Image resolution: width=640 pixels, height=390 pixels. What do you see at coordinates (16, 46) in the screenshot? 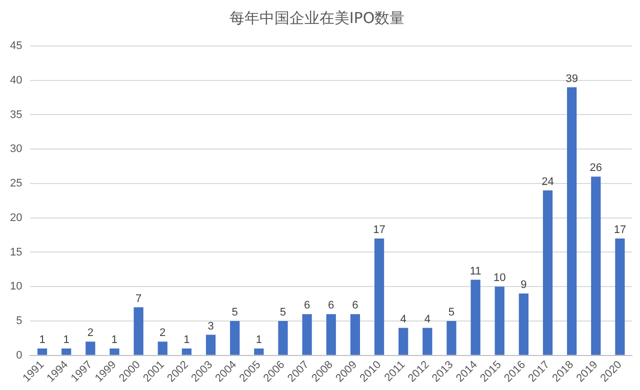
I see `y-tick-label: 45` at bounding box center [16, 46].